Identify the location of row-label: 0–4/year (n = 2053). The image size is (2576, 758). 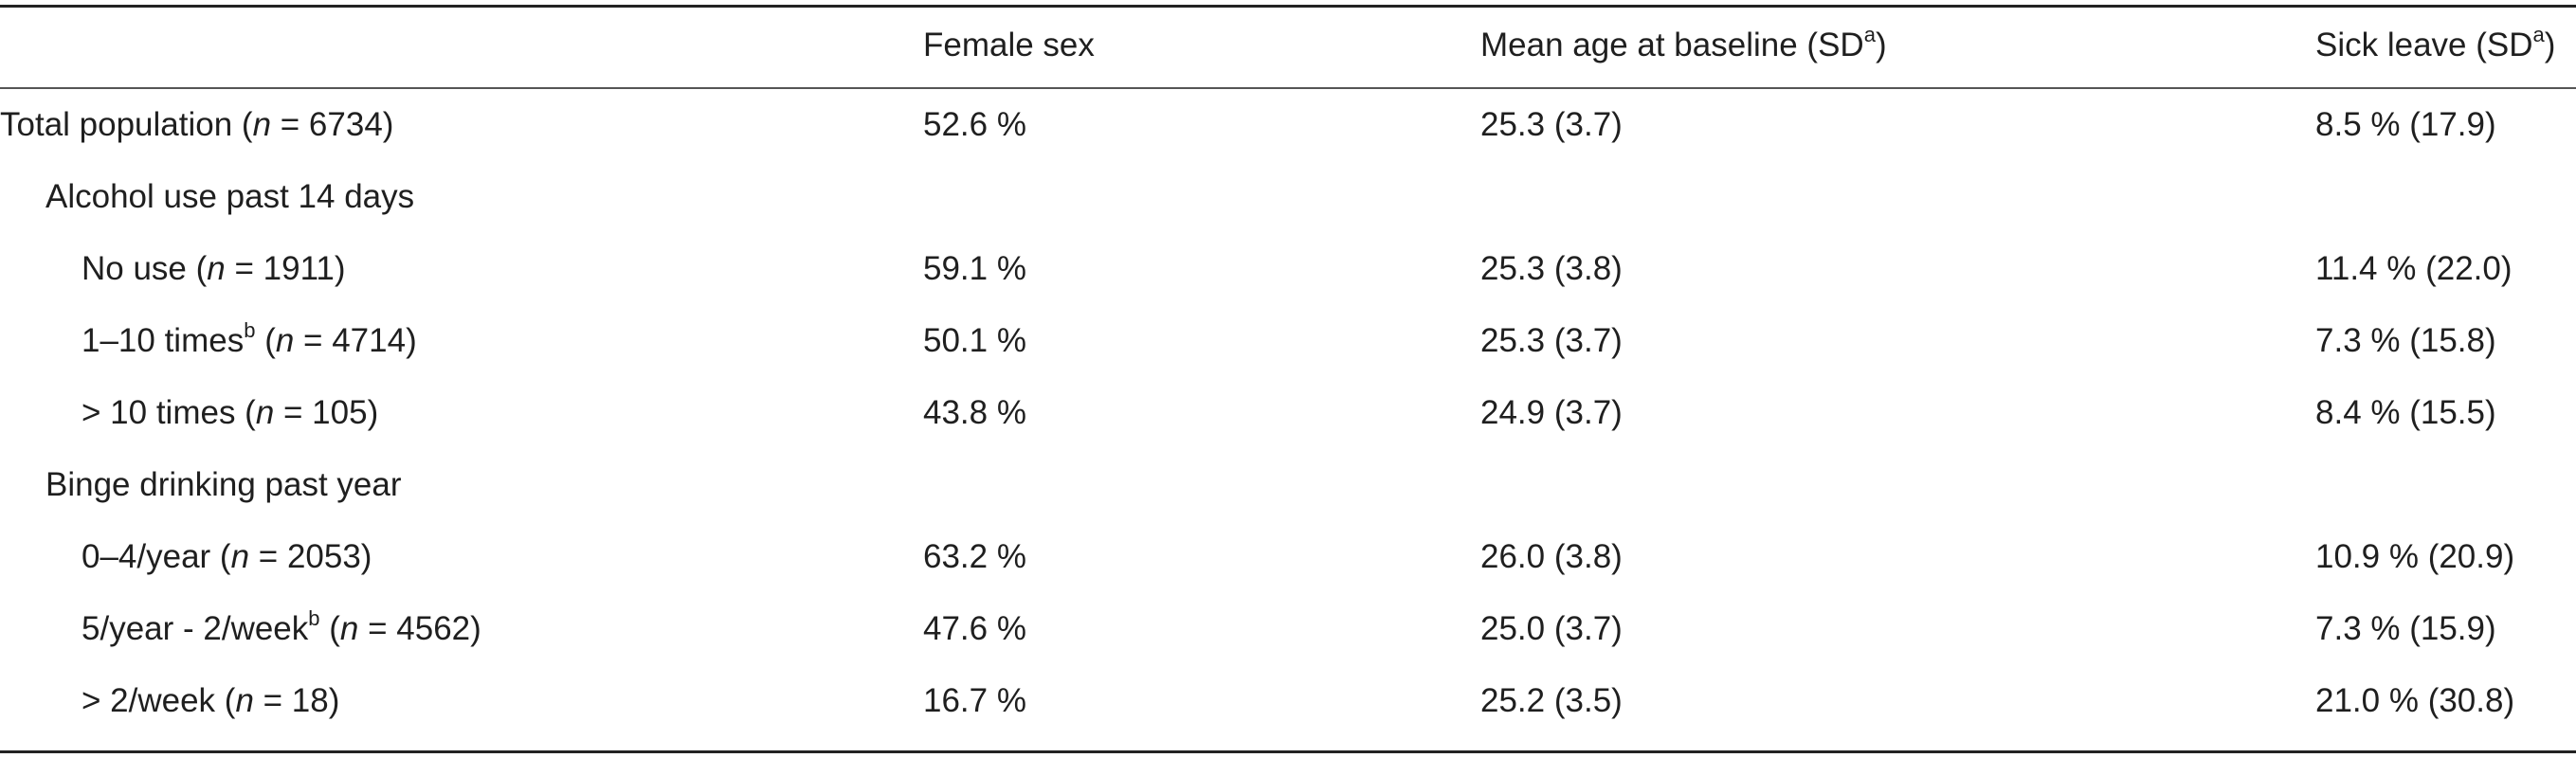
(227, 556).